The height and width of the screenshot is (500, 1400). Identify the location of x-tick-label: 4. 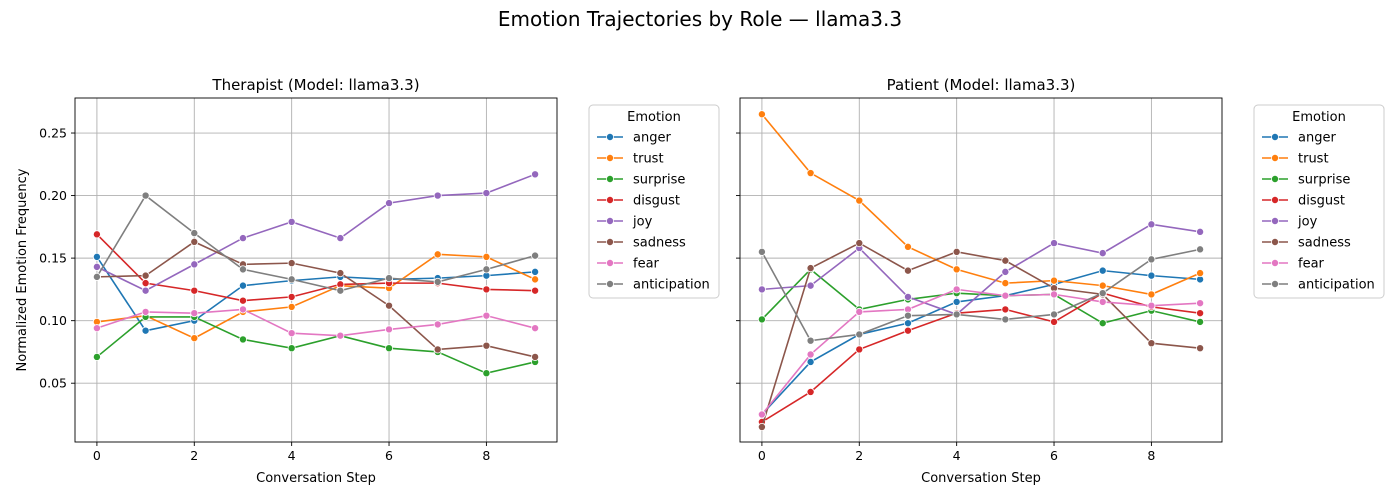
(957, 455).